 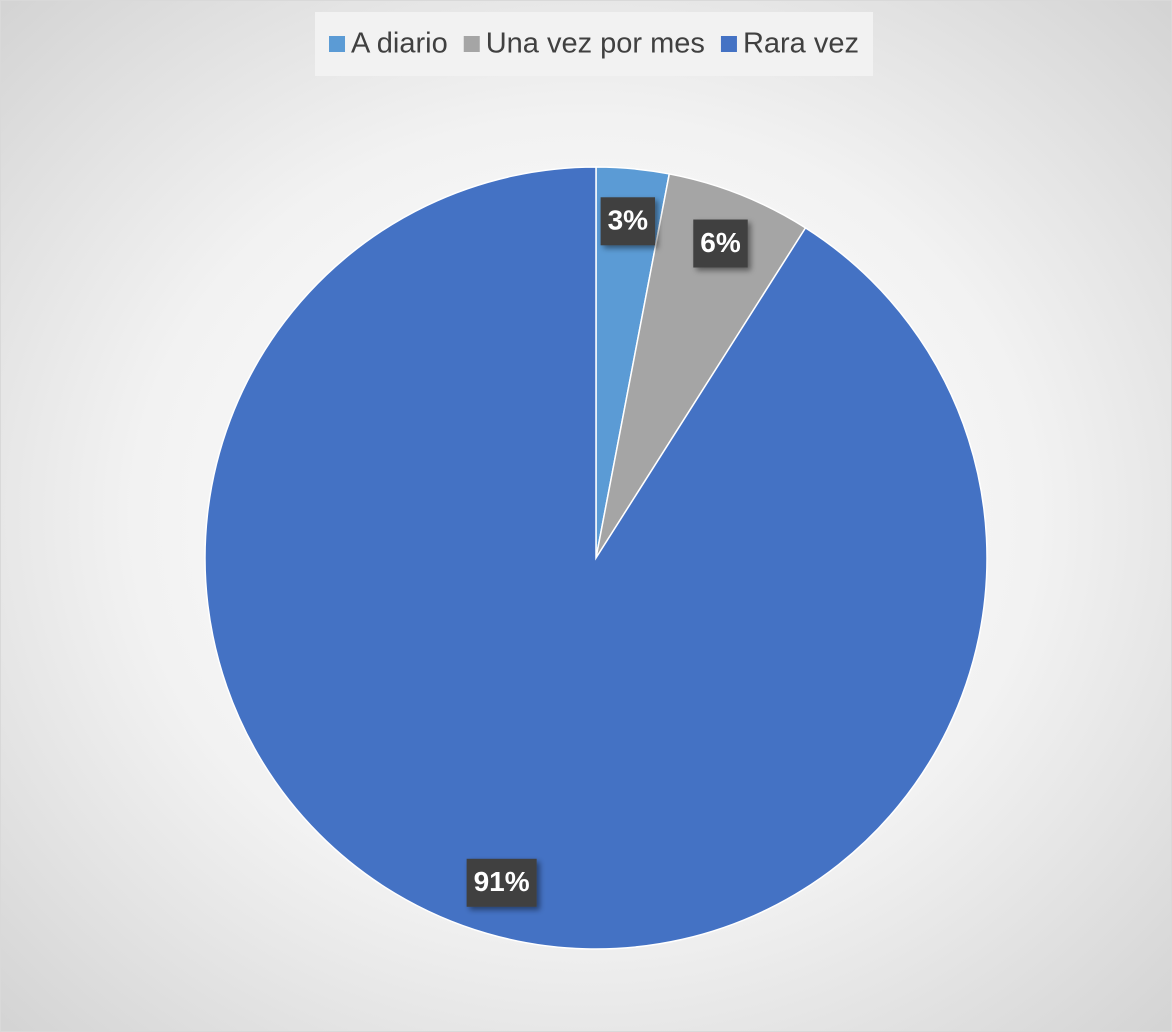 What do you see at coordinates (399, 44) in the screenshot?
I see `legend-label: A diario` at bounding box center [399, 44].